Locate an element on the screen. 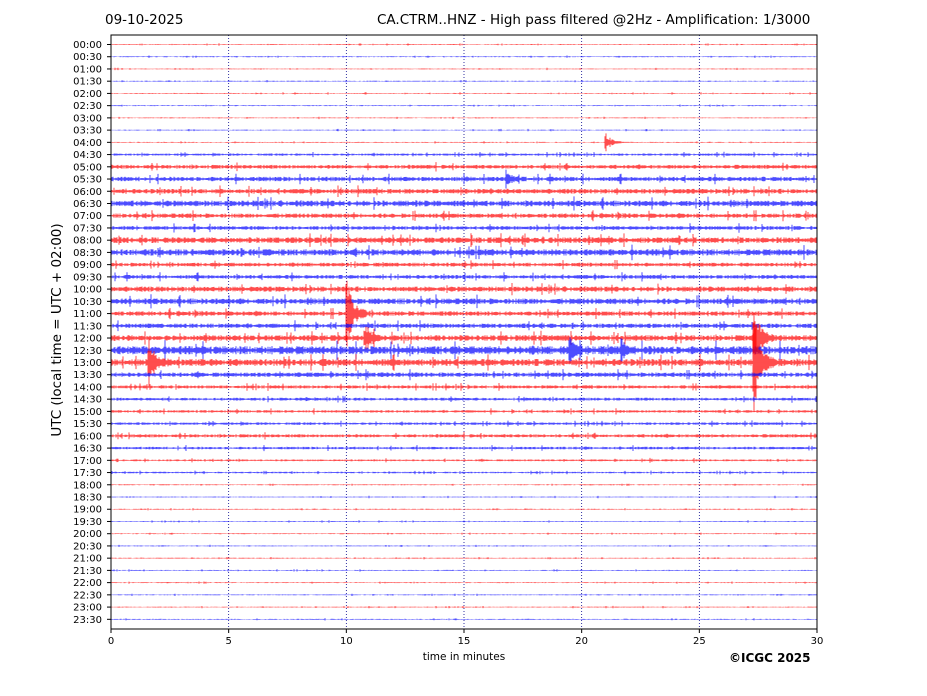 Image resolution: width=927 pixels, height=696 pixels. y-tick-label: 21:30 is located at coordinates (87, 571).